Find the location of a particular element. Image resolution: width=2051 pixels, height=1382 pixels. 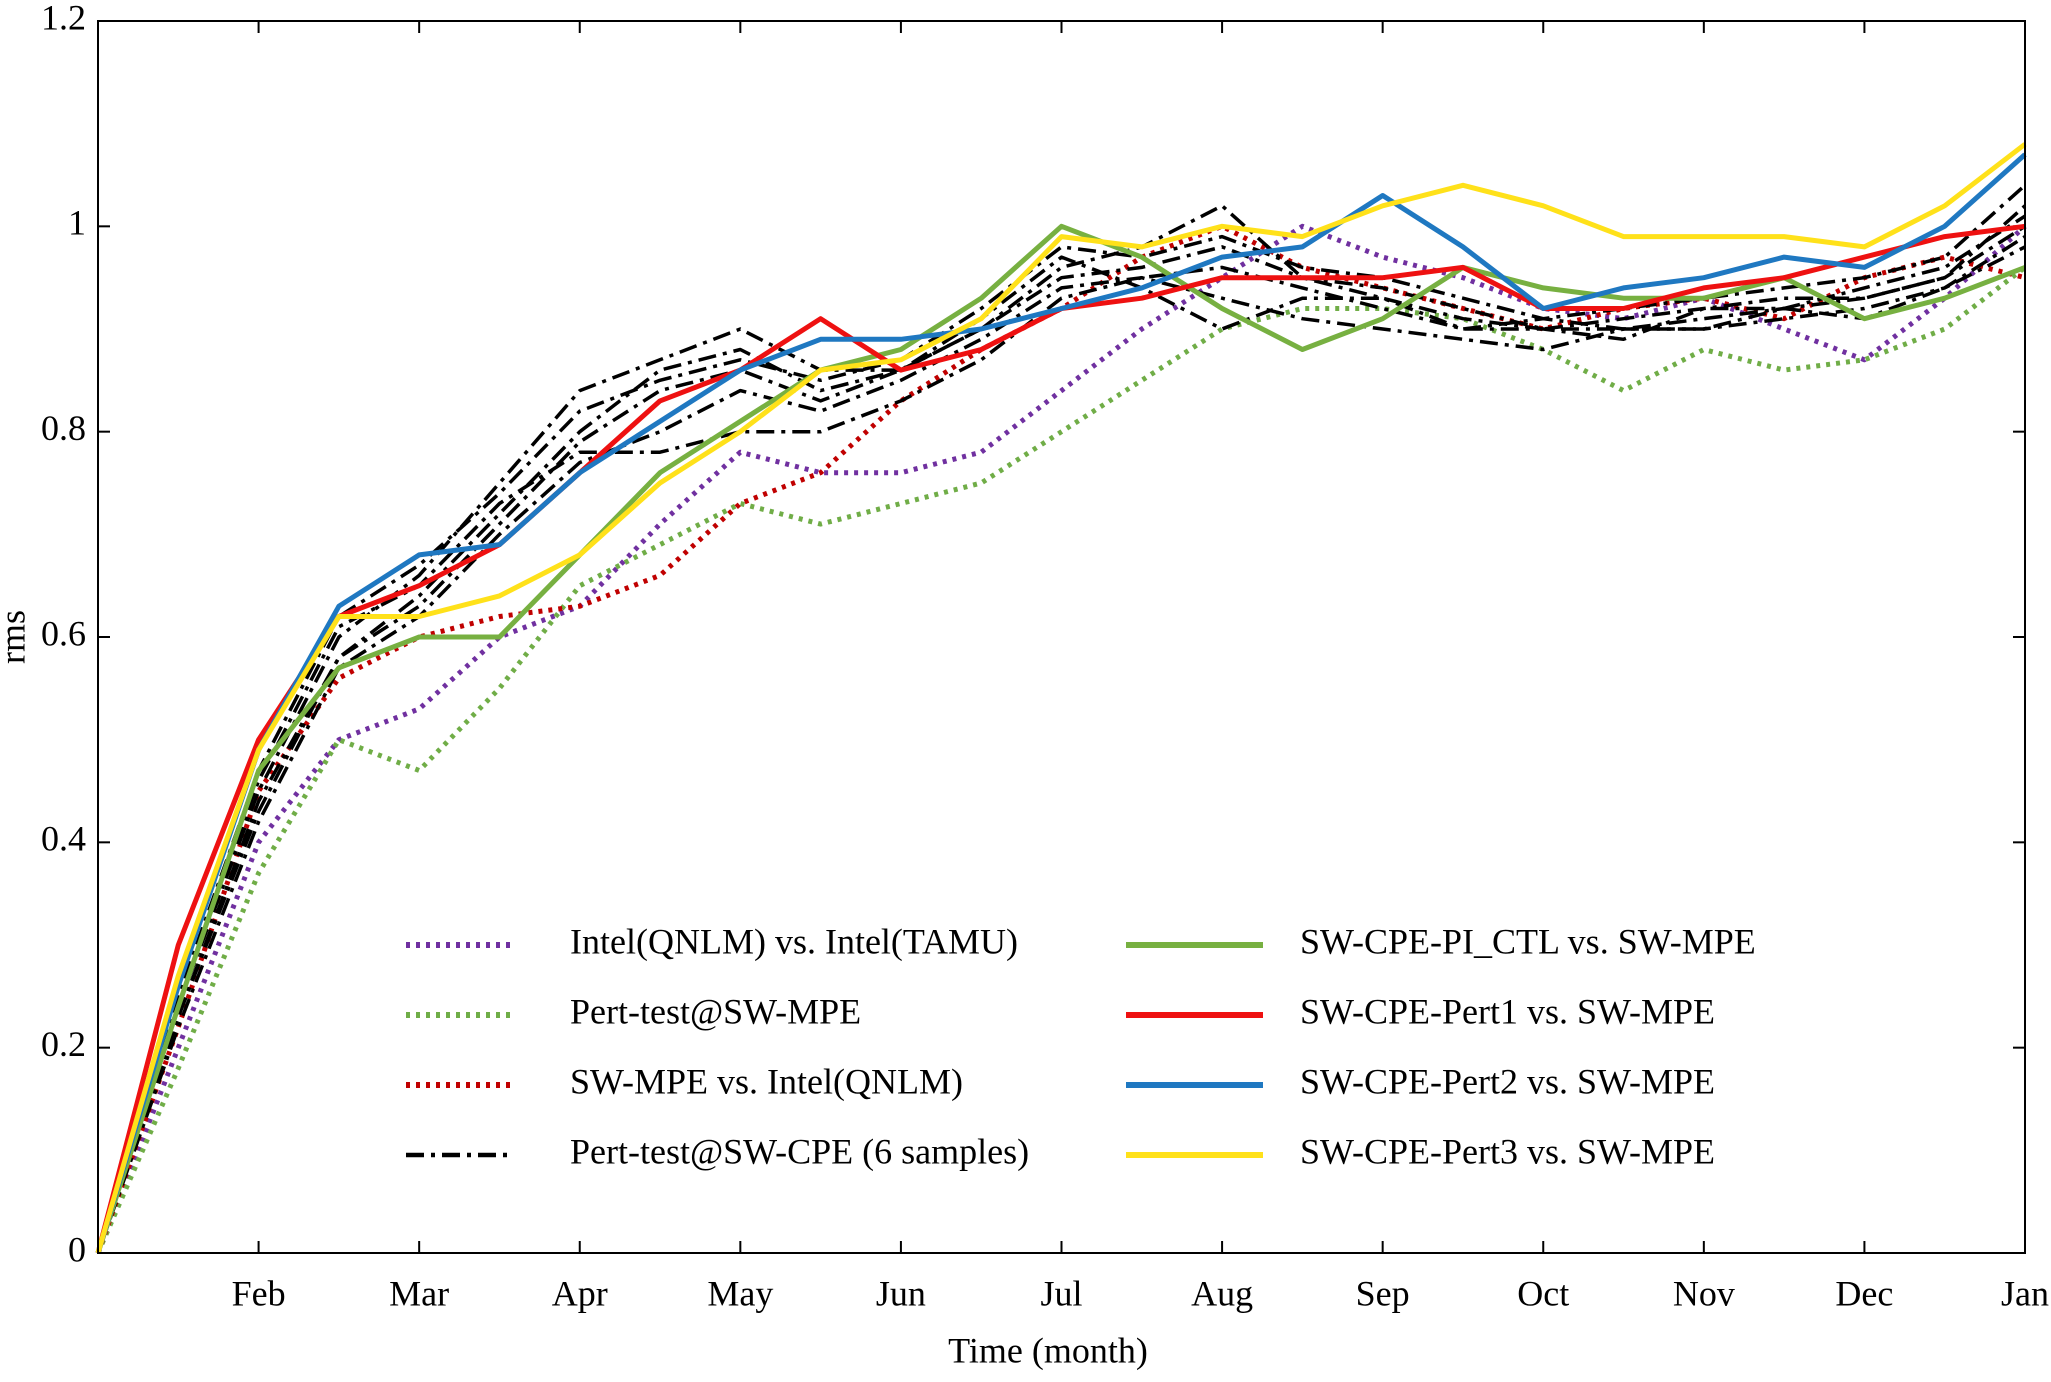

legend-label: Pert-test@SW-CPE (6 samples) is located at coordinates (799, 1151).